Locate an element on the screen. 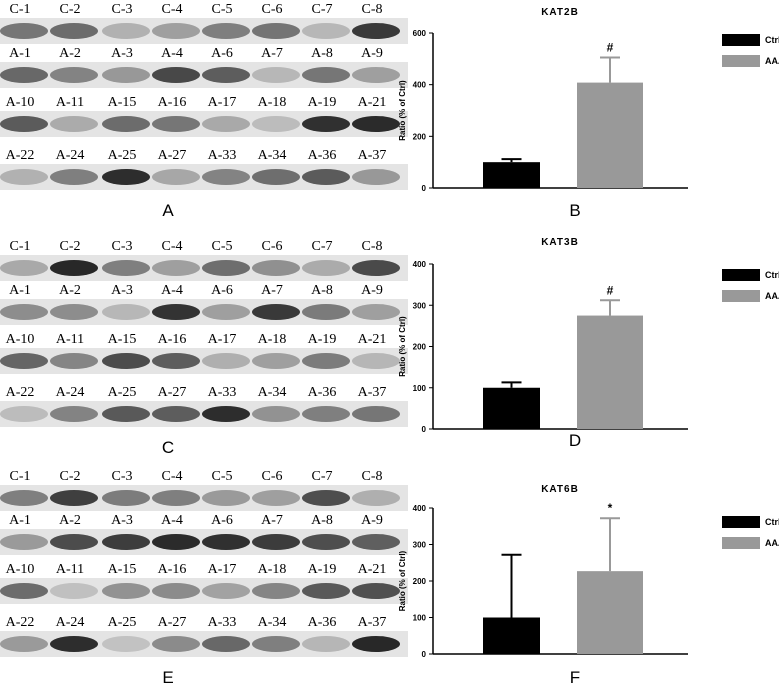 The image size is (779, 686). lane-label: C-8 is located at coordinates (372, 246).